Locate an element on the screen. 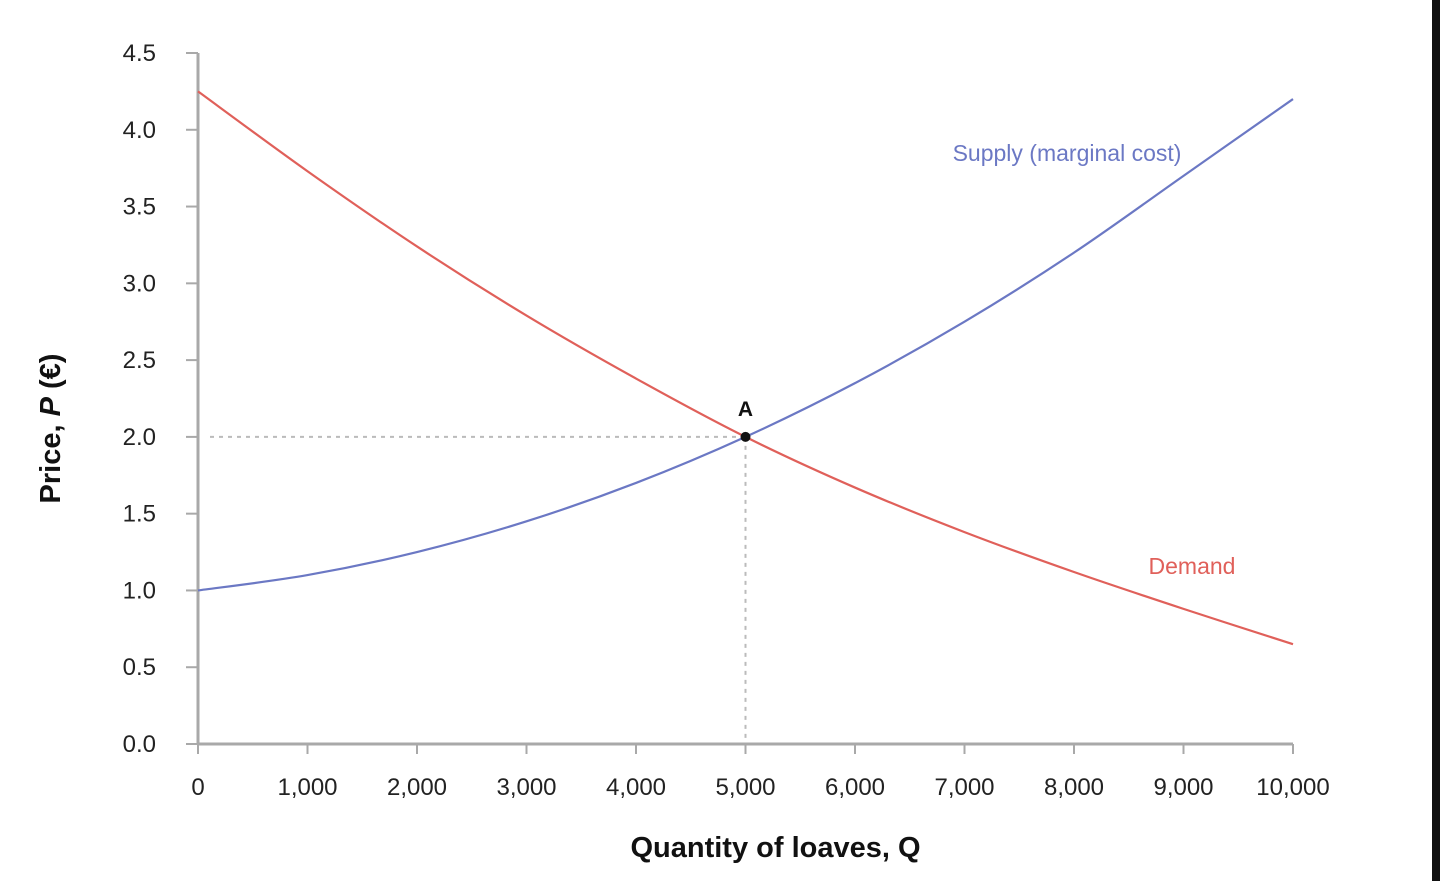 The height and width of the screenshot is (886, 1440). y-tick-label: 0.5 is located at coordinates (139, 667).